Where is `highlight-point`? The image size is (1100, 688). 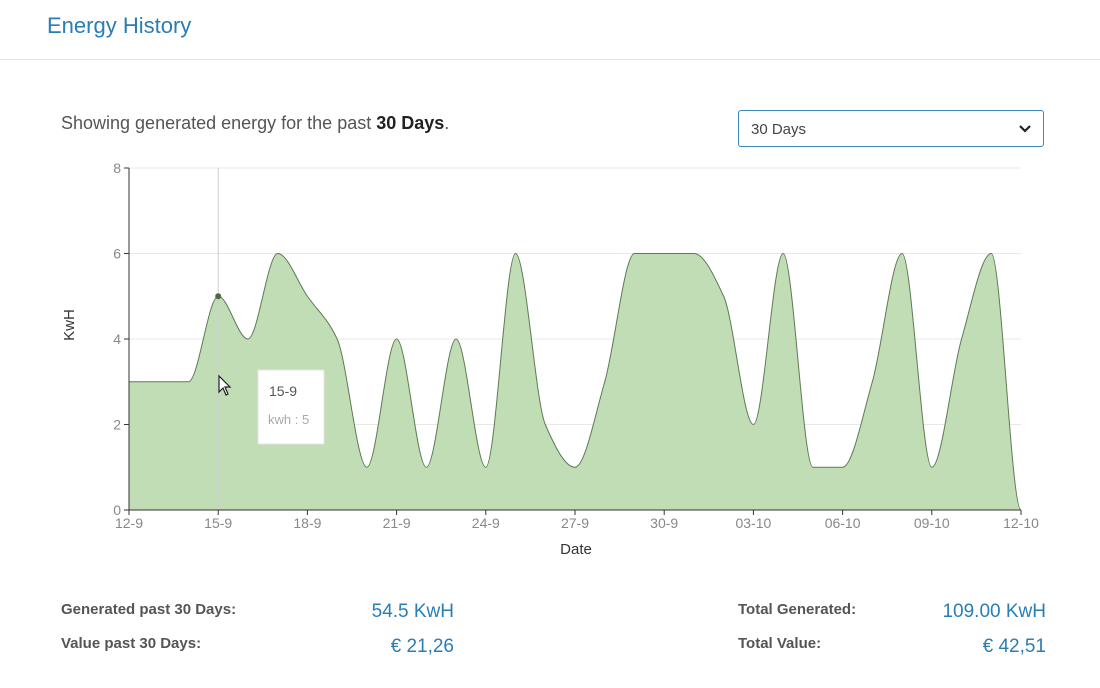 highlight-point is located at coordinates (218, 296).